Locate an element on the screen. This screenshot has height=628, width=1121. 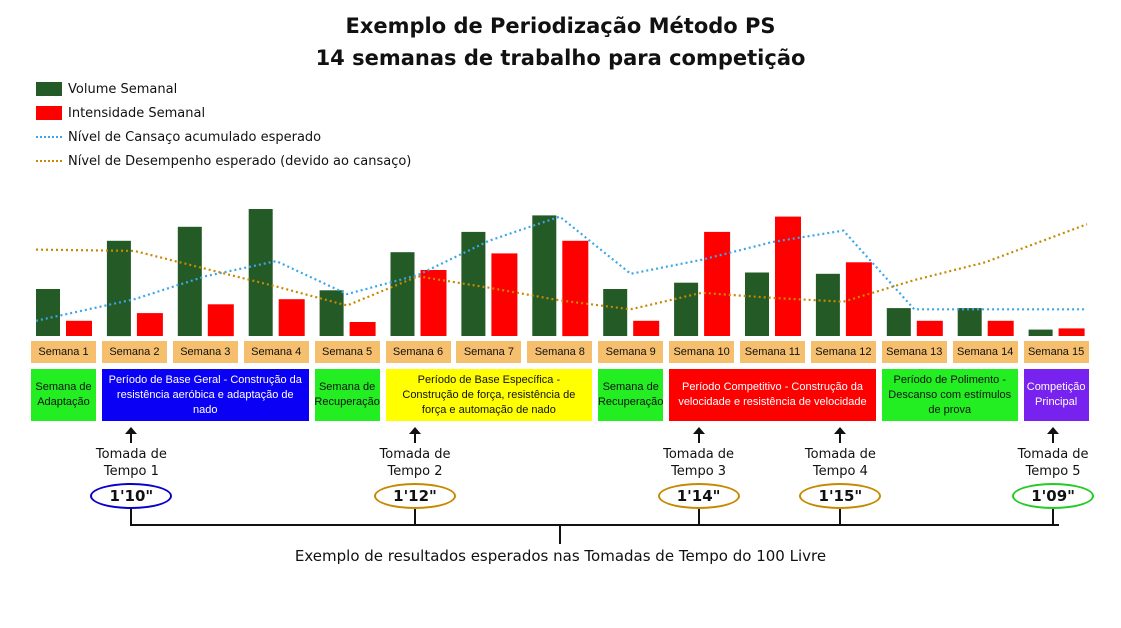
week-label-2: Semana 2 is located at coordinates (134, 352).